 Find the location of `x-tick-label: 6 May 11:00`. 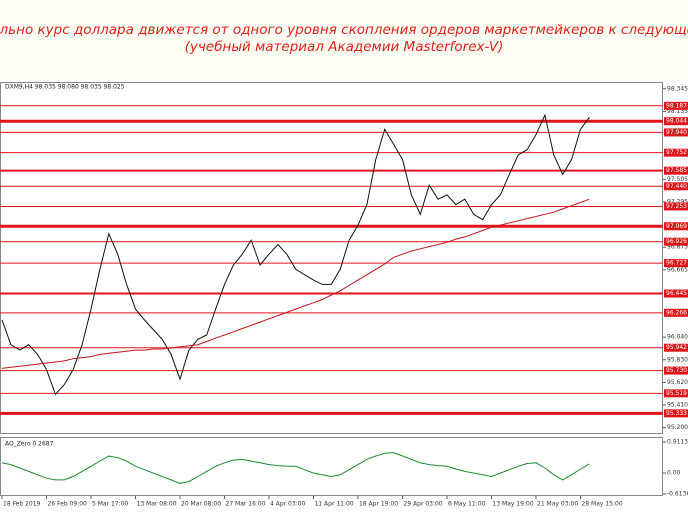

x-tick-label: 6 May 11:00 is located at coordinates (467, 504).